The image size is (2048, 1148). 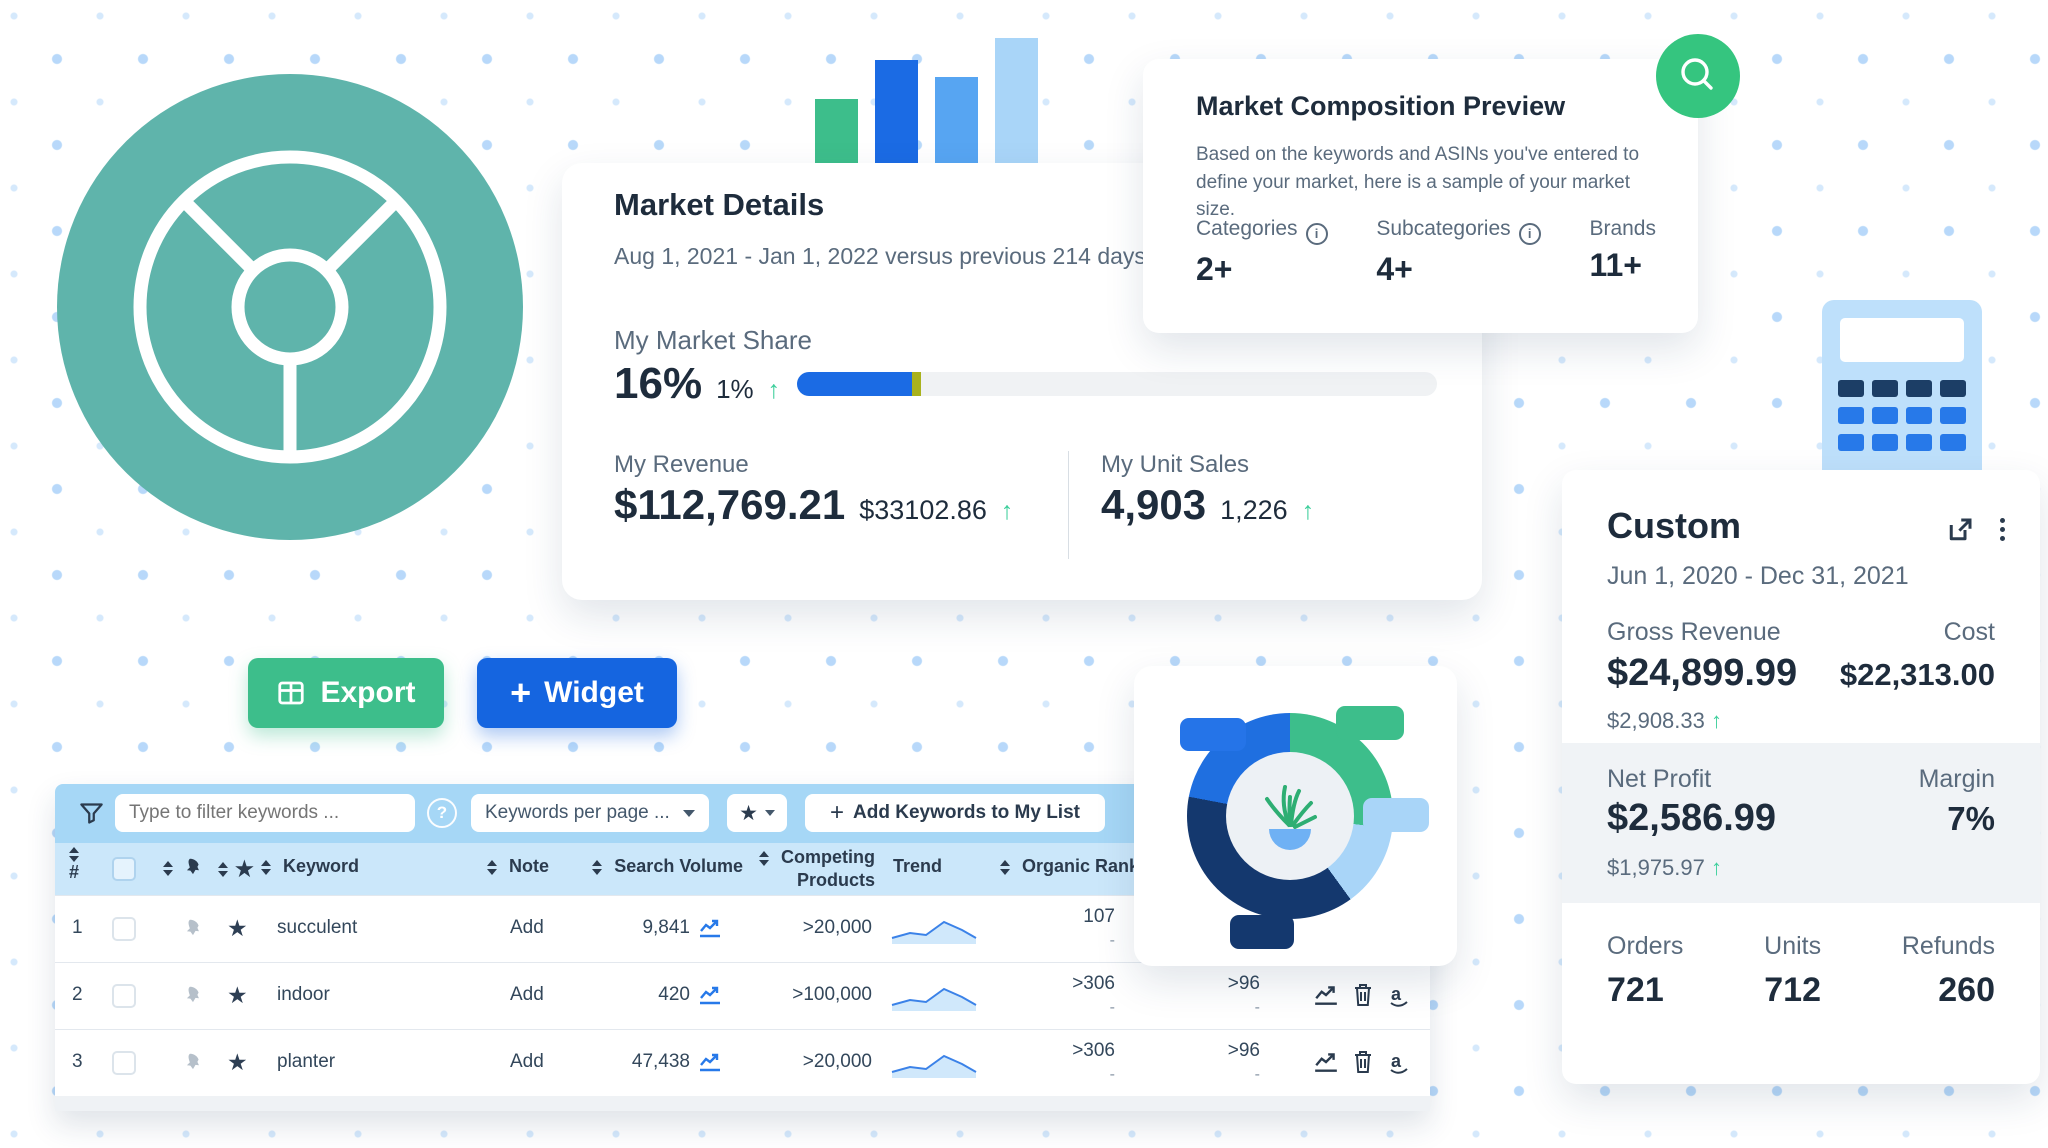 I want to click on legend-chip-lightblue, so click(x=1396, y=815).